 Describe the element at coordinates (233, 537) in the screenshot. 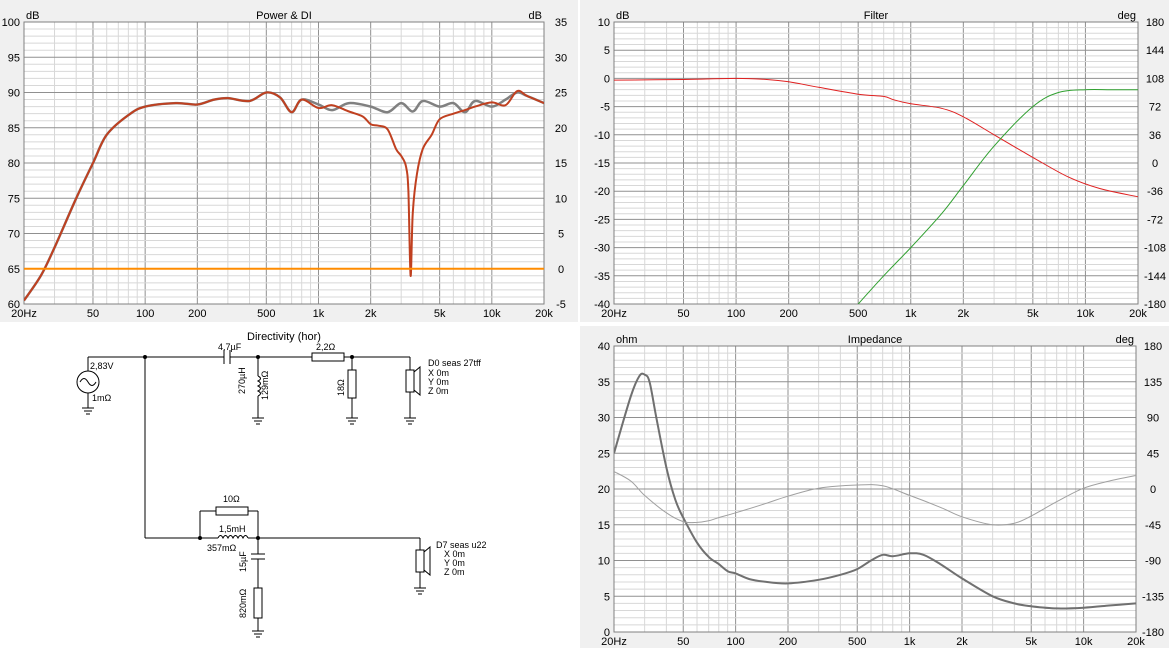

I see `inductor-l2` at that location.